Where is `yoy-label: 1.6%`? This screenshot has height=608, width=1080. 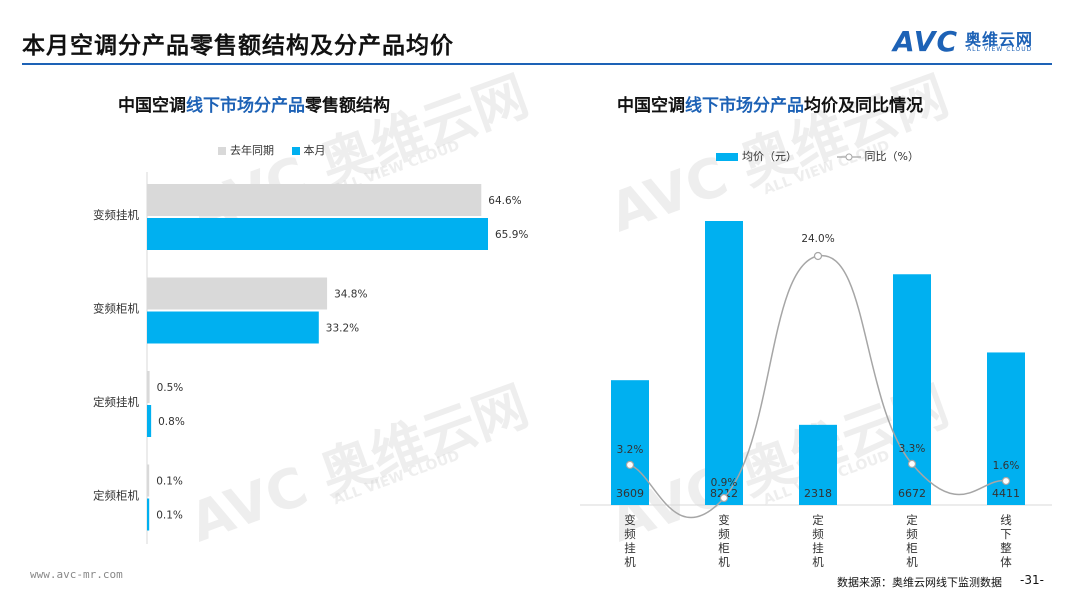
yoy-label: 1.6% is located at coordinates (1006, 466).